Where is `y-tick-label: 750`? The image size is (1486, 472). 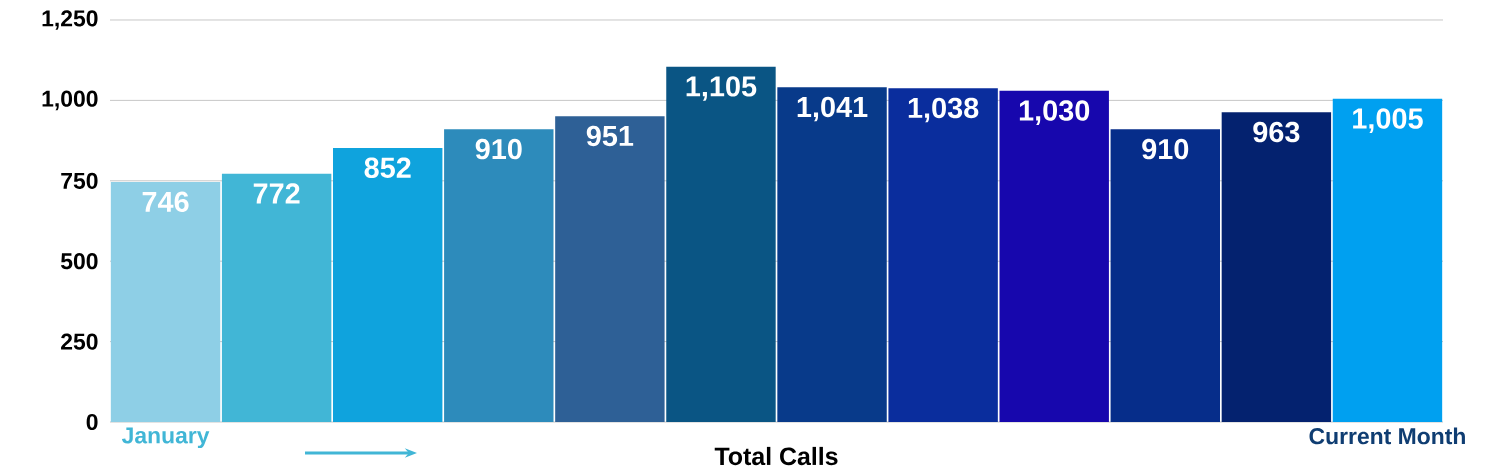 y-tick-label: 750 is located at coordinates (79, 180).